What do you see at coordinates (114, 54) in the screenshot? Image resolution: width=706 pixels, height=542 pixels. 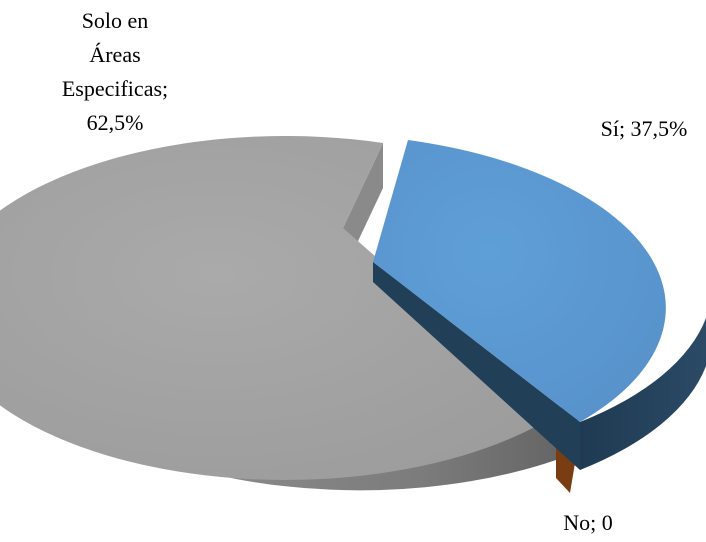 I see `label-solo-en-areas-line2: Áreas` at bounding box center [114, 54].